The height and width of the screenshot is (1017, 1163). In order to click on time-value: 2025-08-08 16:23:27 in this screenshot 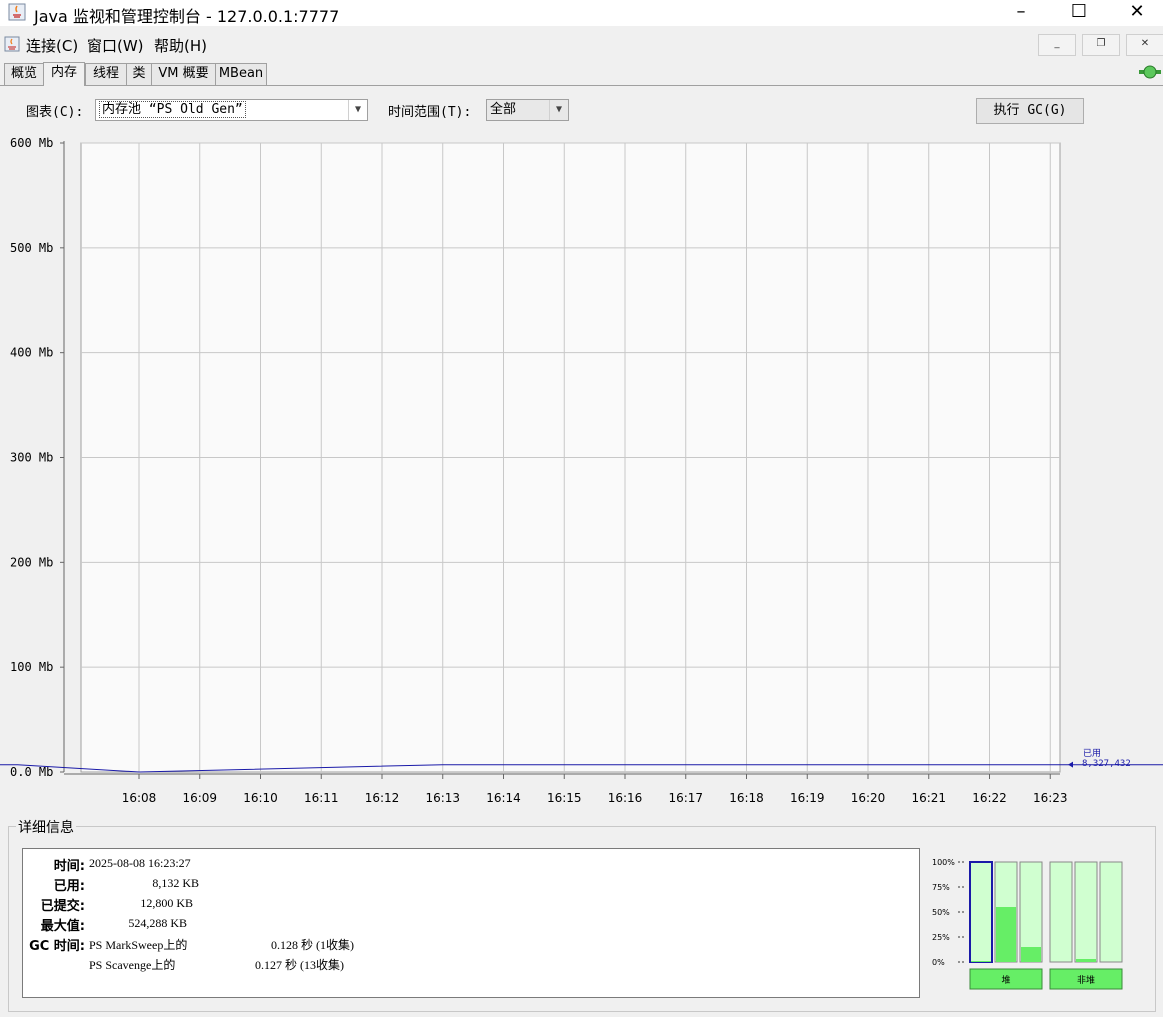, I will do `click(140, 863)`.